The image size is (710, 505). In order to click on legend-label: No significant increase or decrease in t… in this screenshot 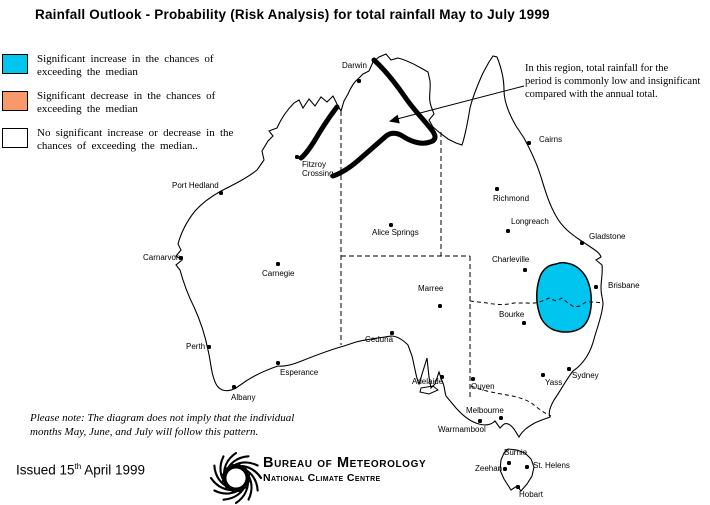, I will do `click(135, 133)`.